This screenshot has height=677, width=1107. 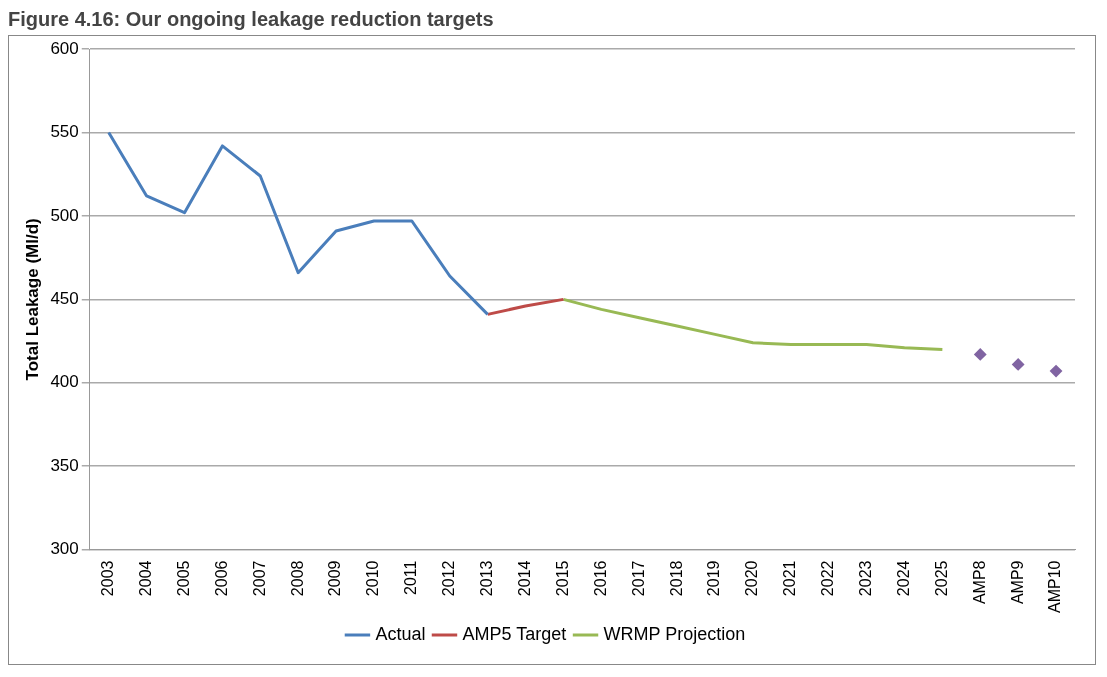 What do you see at coordinates (1017, 582) in the screenshot?
I see `x-tick-label: AMP9` at bounding box center [1017, 582].